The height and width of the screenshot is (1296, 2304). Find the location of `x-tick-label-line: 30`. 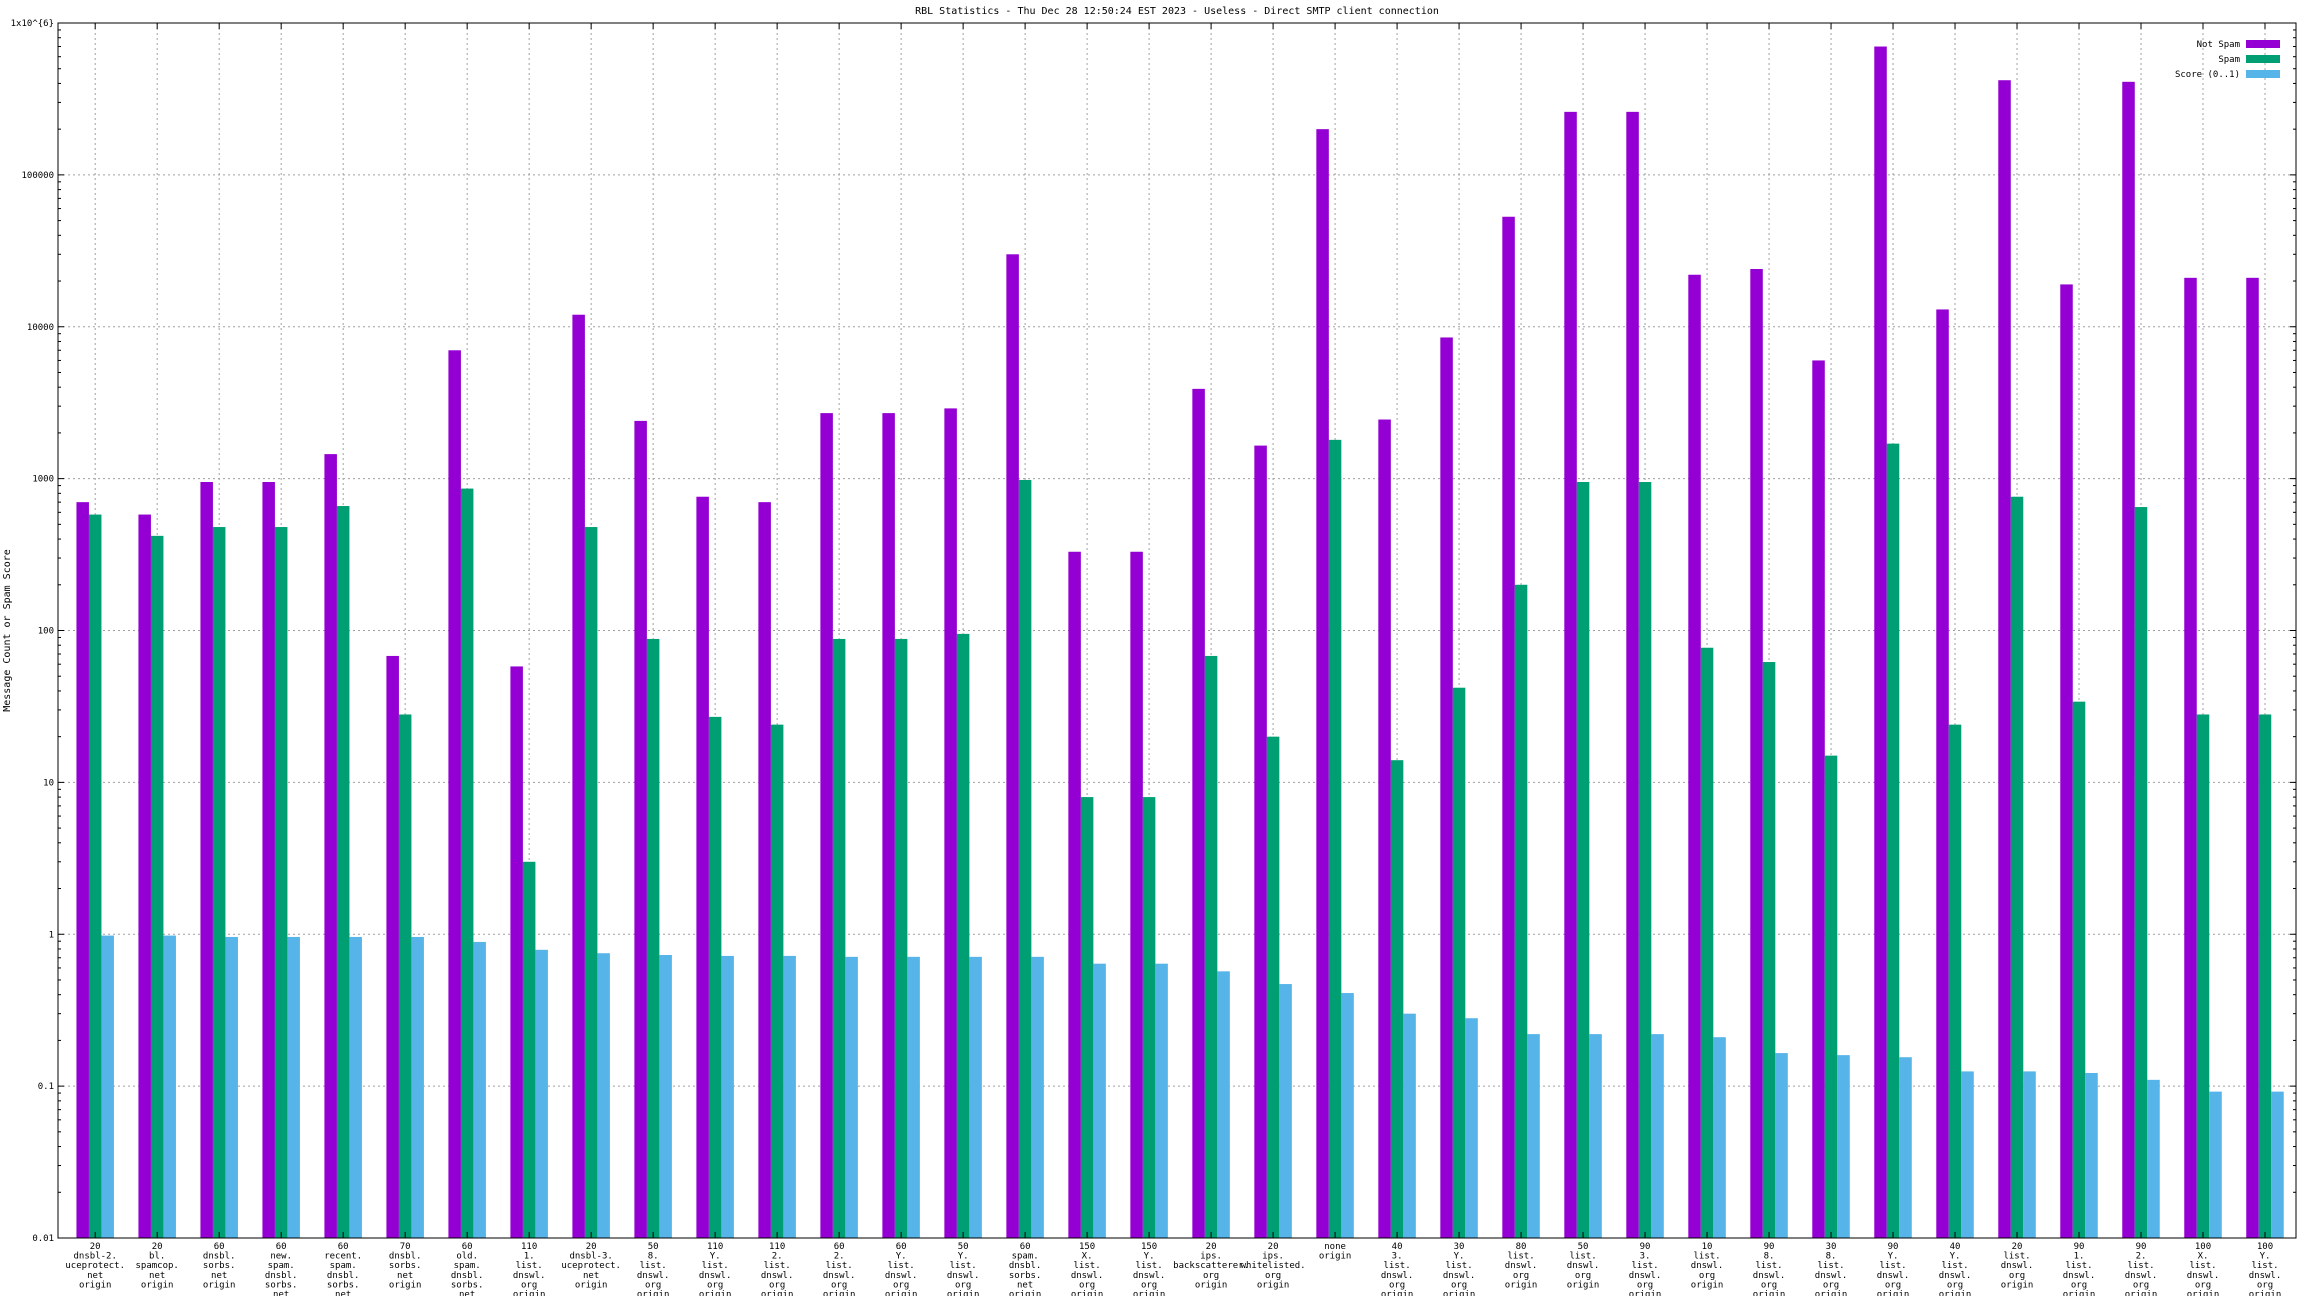

x-tick-label-line: 30 is located at coordinates (1459, 1247).